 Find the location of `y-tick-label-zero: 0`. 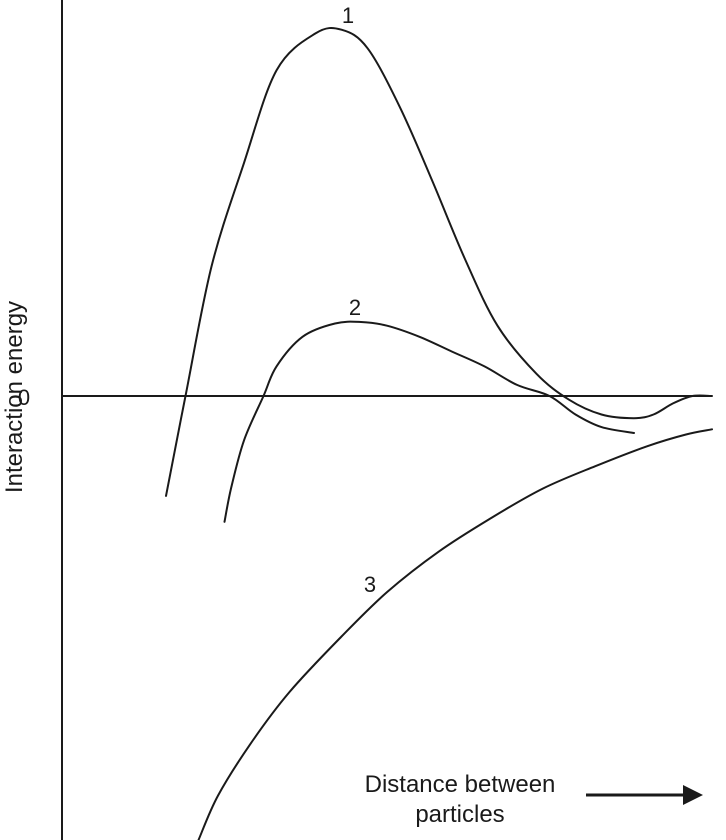

y-tick-label-zero: 0 is located at coordinates (24, 397).